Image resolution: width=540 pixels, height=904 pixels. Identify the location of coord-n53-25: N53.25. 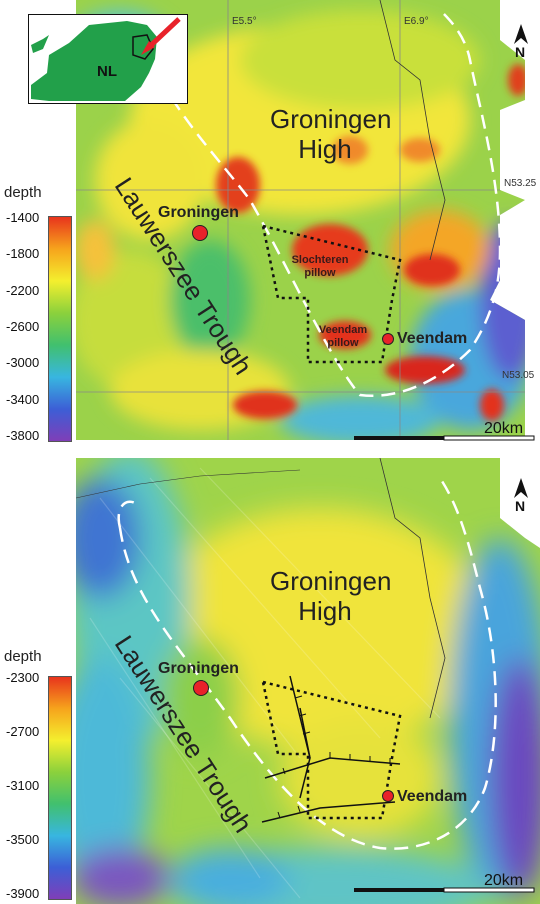
(520, 183).